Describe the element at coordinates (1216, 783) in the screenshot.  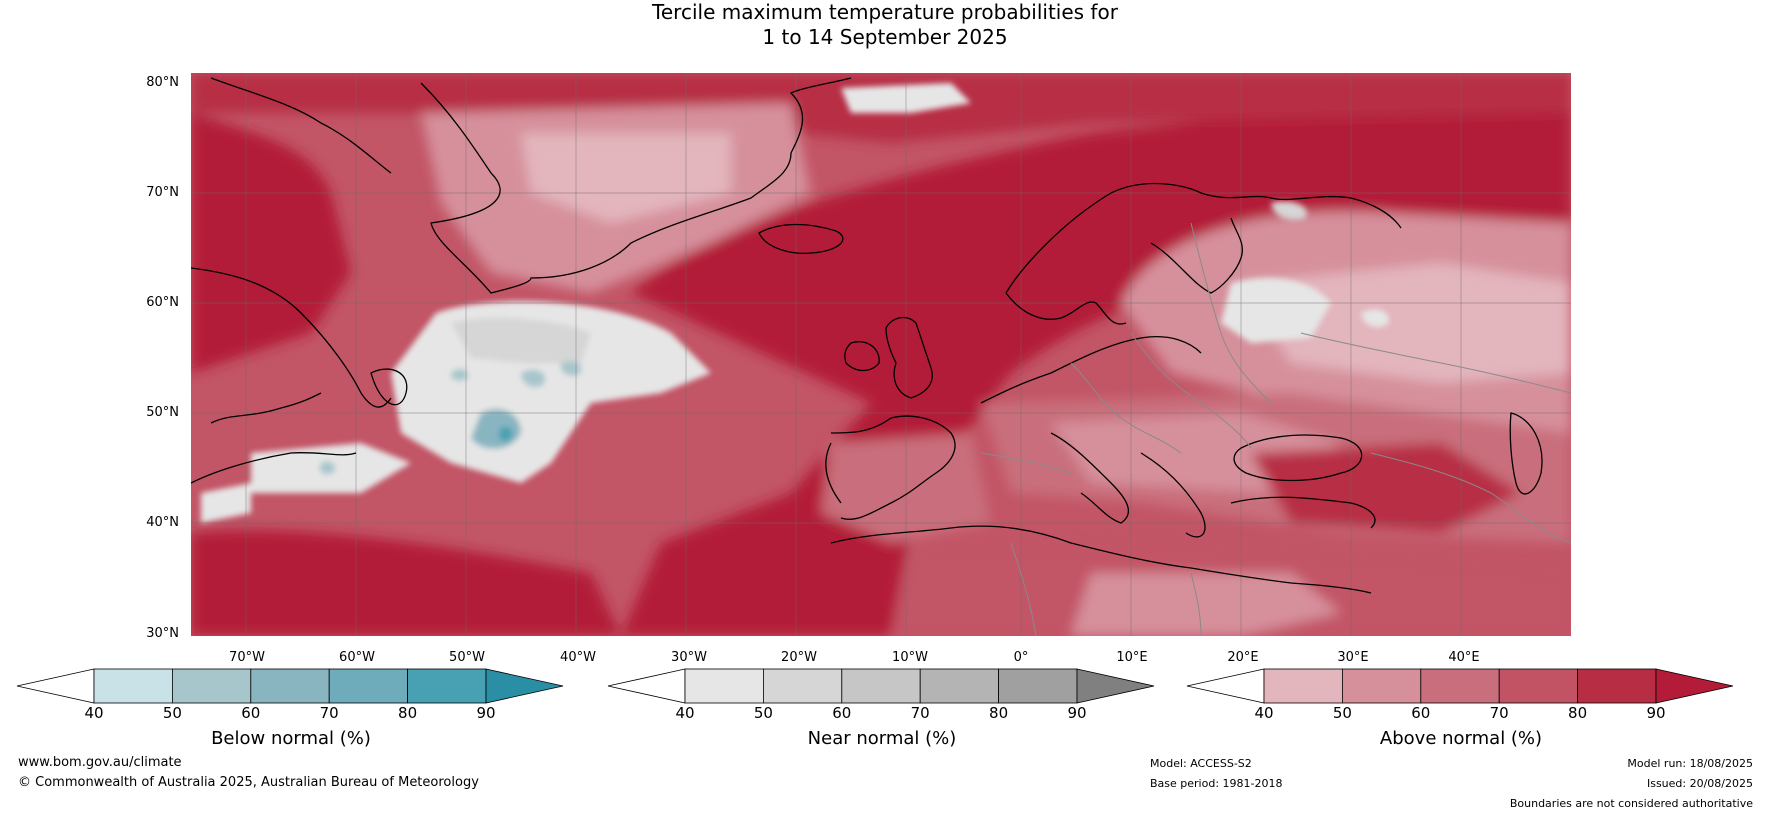
I see `base-period-text: Base period: 1981-2018` at that location.